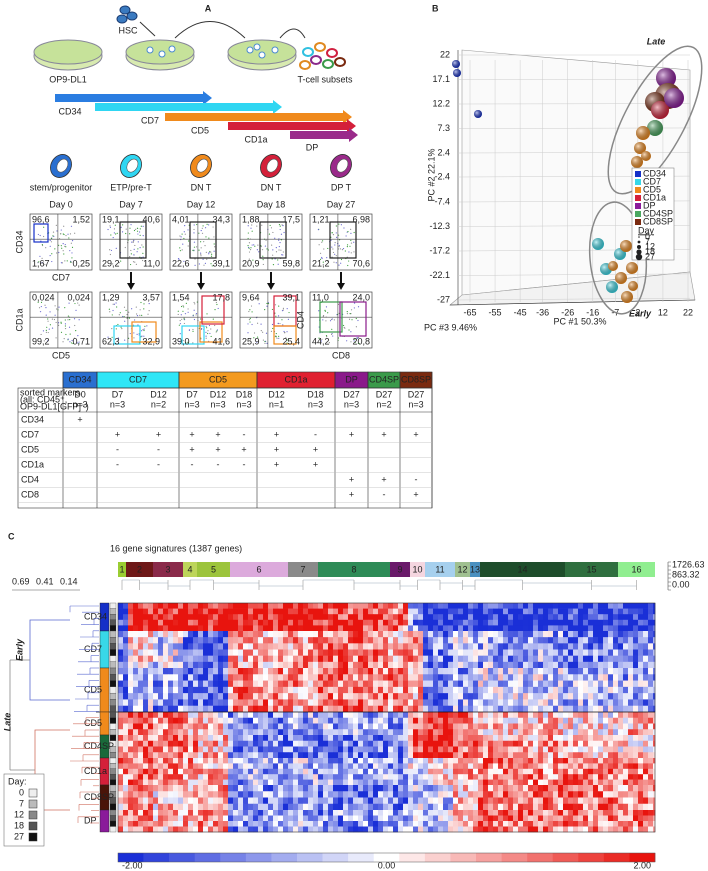  Describe the element at coordinates (78, 297) in the screenshot. I see `quadrant-value: 0,024` at that location.